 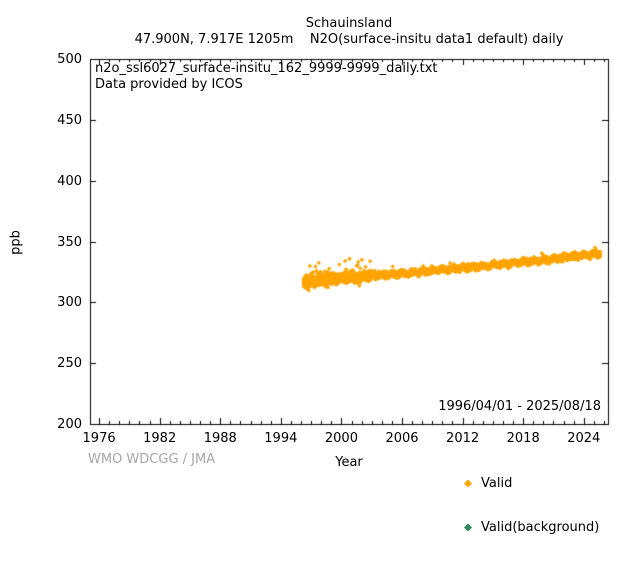 I want to click on x-tick-label: 2006, so click(x=402, y=438).